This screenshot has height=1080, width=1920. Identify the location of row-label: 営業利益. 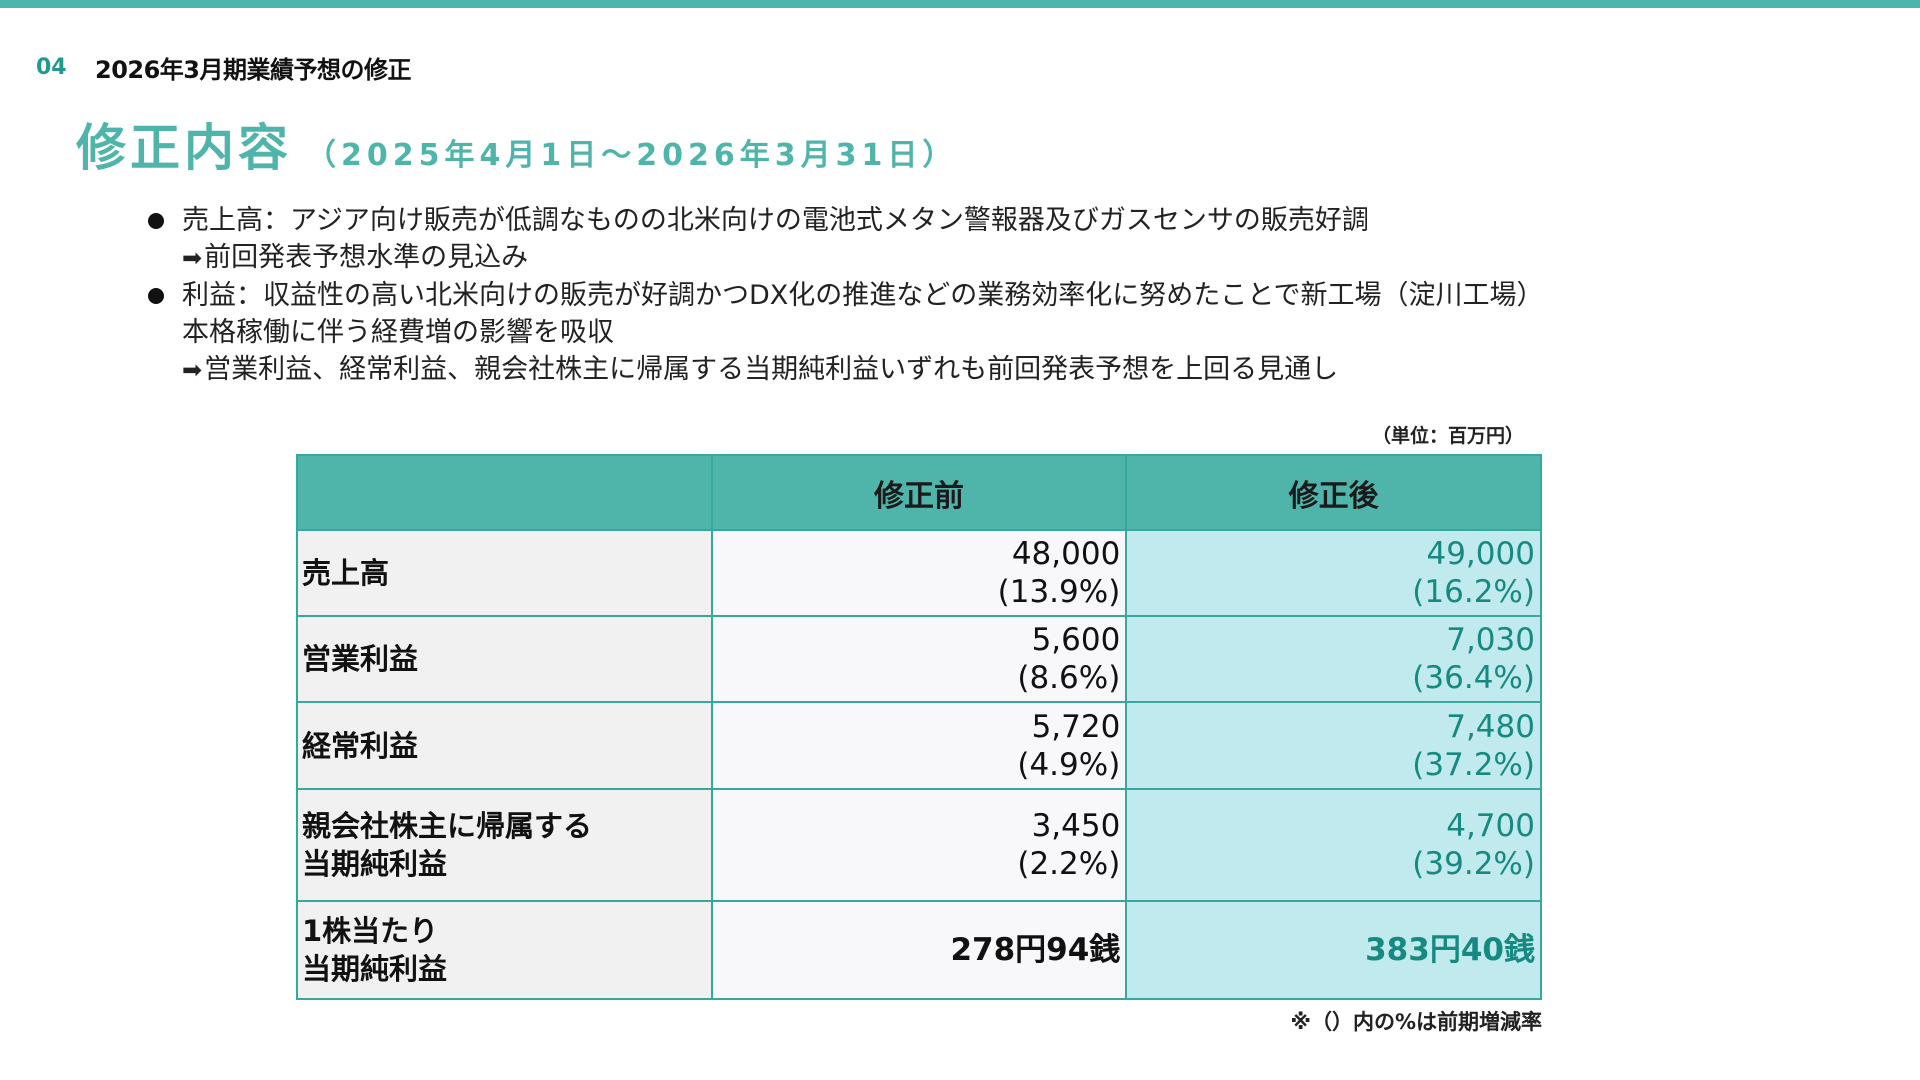
(504, 659).